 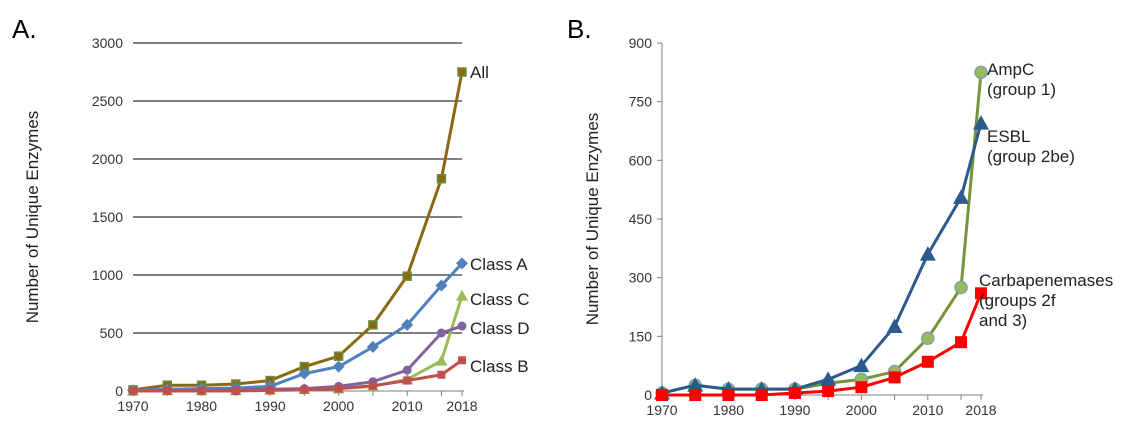 What do you see at coordinates (641, 336) in the screenshot?
I see `y-tick-label: 150` at bounding box center [641, 336].